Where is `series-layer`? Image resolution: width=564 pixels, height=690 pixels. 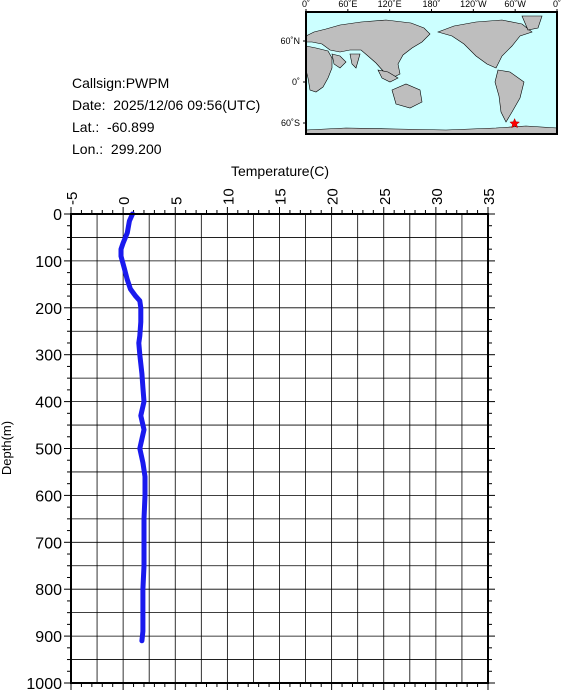
series-layer is located at coordinates (133, 427).